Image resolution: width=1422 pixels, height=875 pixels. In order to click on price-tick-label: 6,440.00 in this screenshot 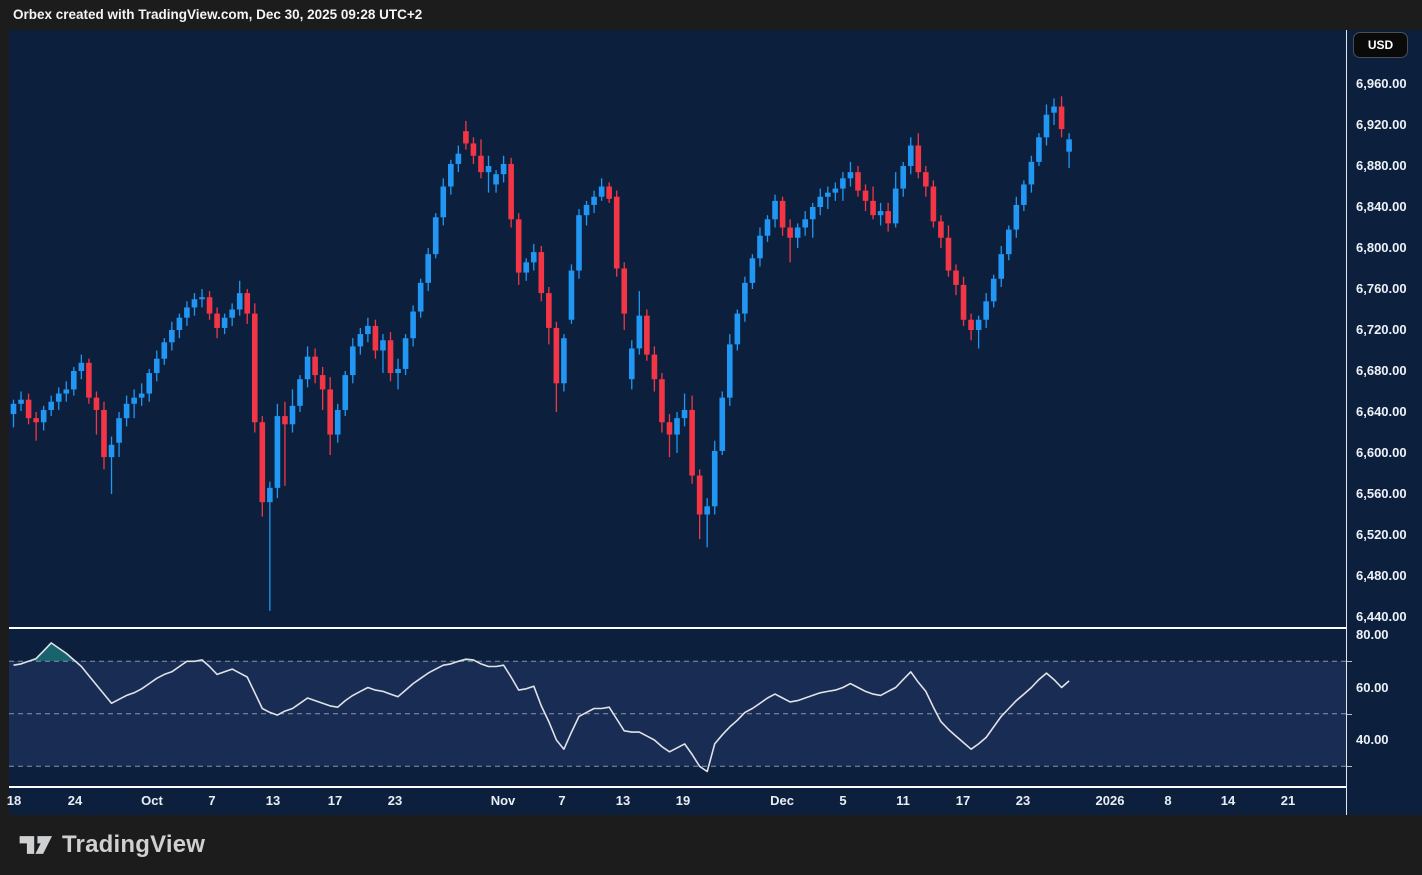, I will do `click(1381, 616)`.